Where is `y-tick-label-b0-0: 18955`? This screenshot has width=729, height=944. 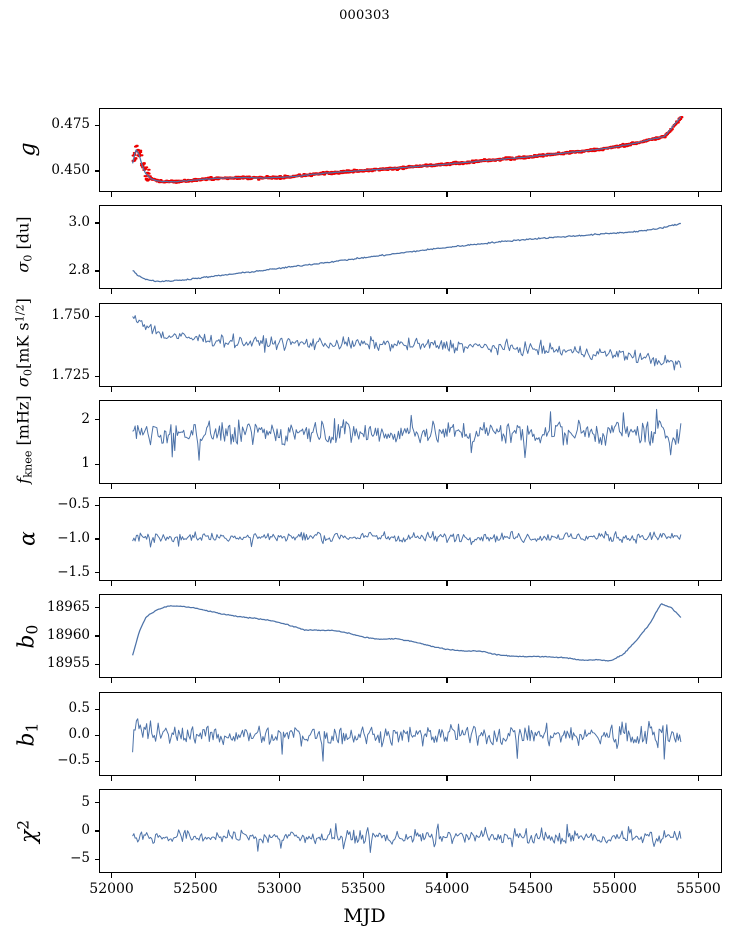 y-tick-label-b0-0: 18955 is located at coordinates (68, 663).